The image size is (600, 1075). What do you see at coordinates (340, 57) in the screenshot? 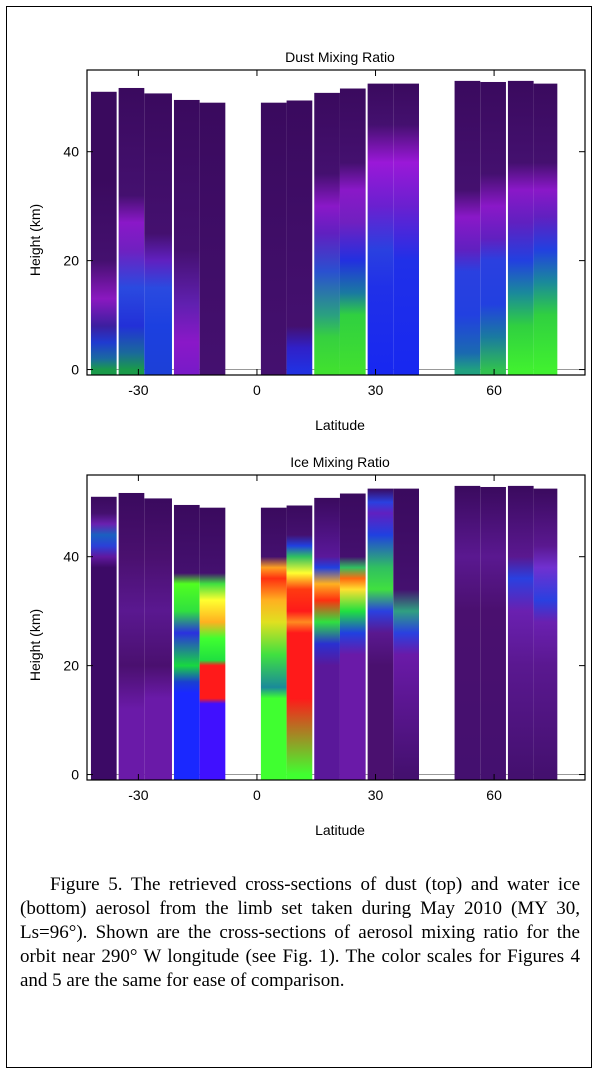
I see `chart-title: Dust Mixing Ratio` at bounding box center [340, 57].